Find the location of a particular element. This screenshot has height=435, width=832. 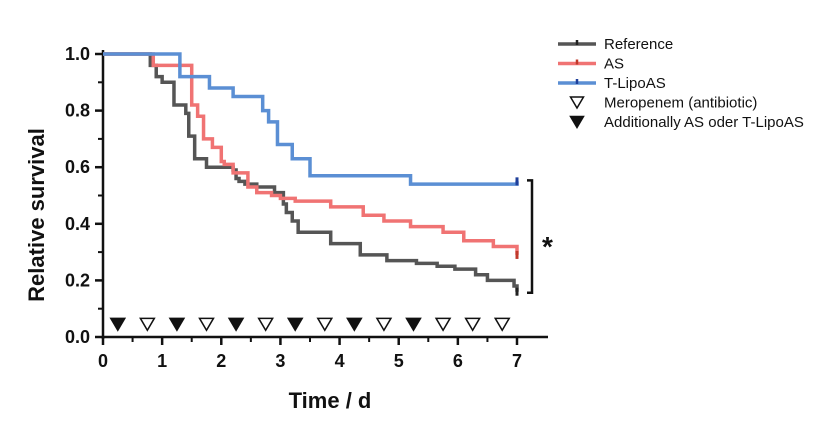

y-axis-title: Relative survival is located at coordinates (36, 215).